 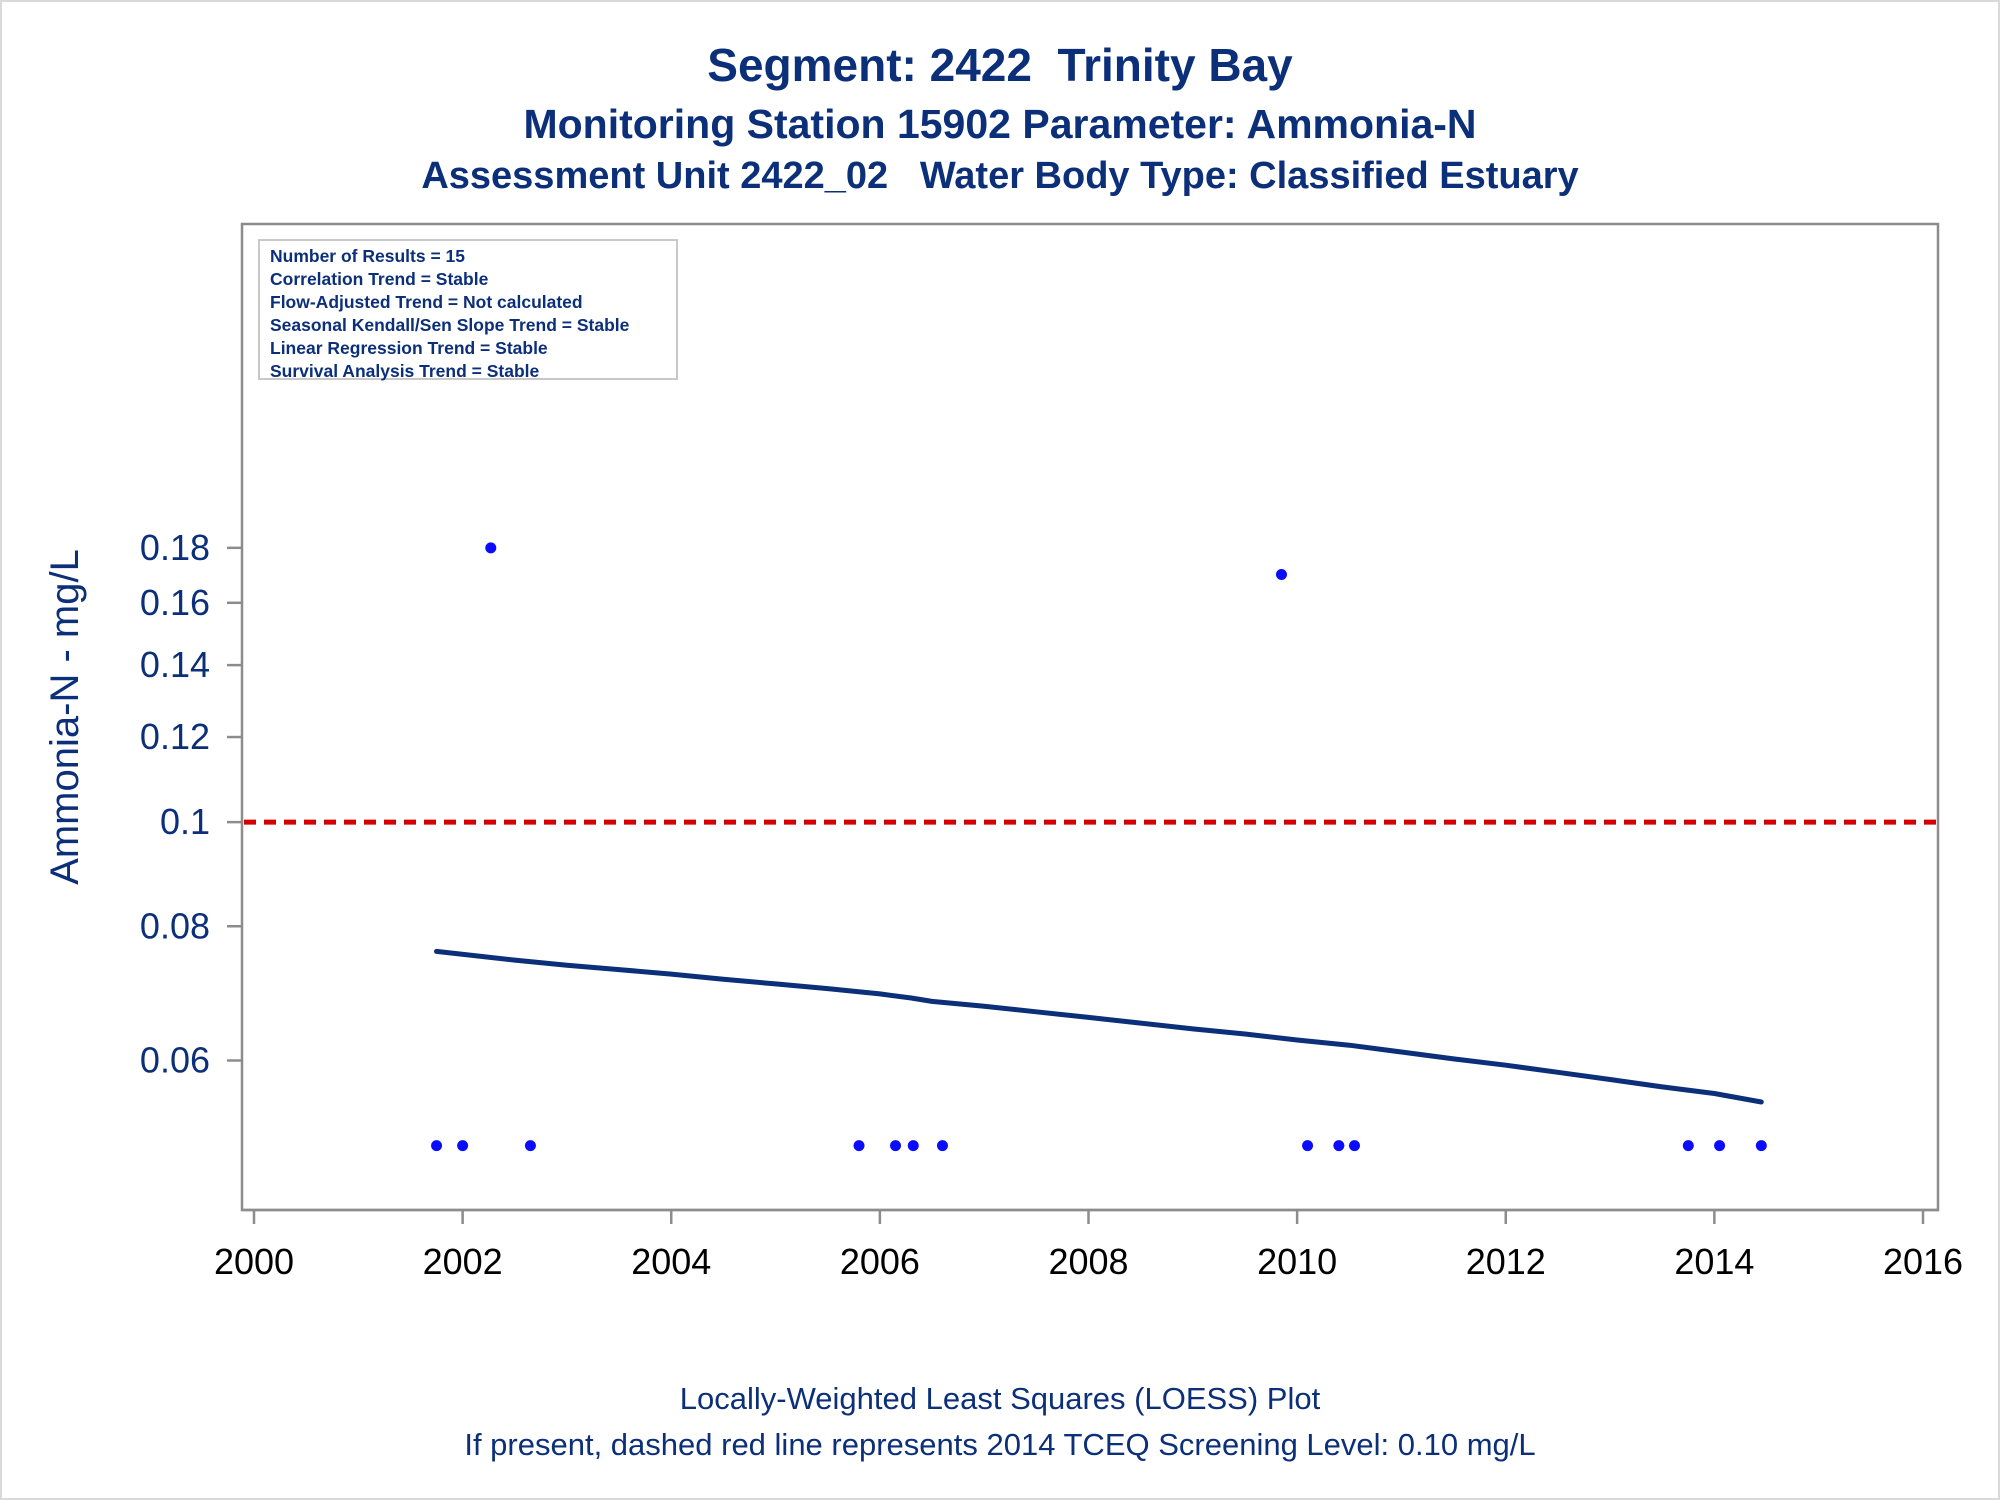 I want to click on info-survival-analysis-trend: Survival Analysis Trend = Stable, so click(x=405, y=371).